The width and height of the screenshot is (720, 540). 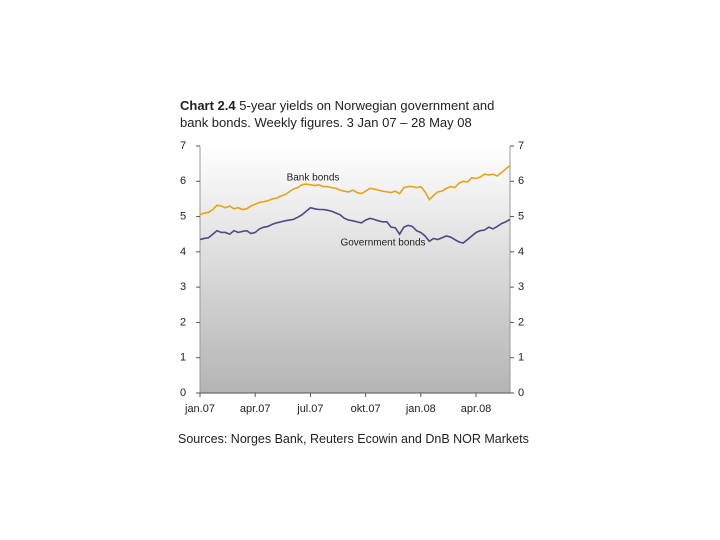 I want to click on x-tick-label: jul.07, so click(x=309, y=409).